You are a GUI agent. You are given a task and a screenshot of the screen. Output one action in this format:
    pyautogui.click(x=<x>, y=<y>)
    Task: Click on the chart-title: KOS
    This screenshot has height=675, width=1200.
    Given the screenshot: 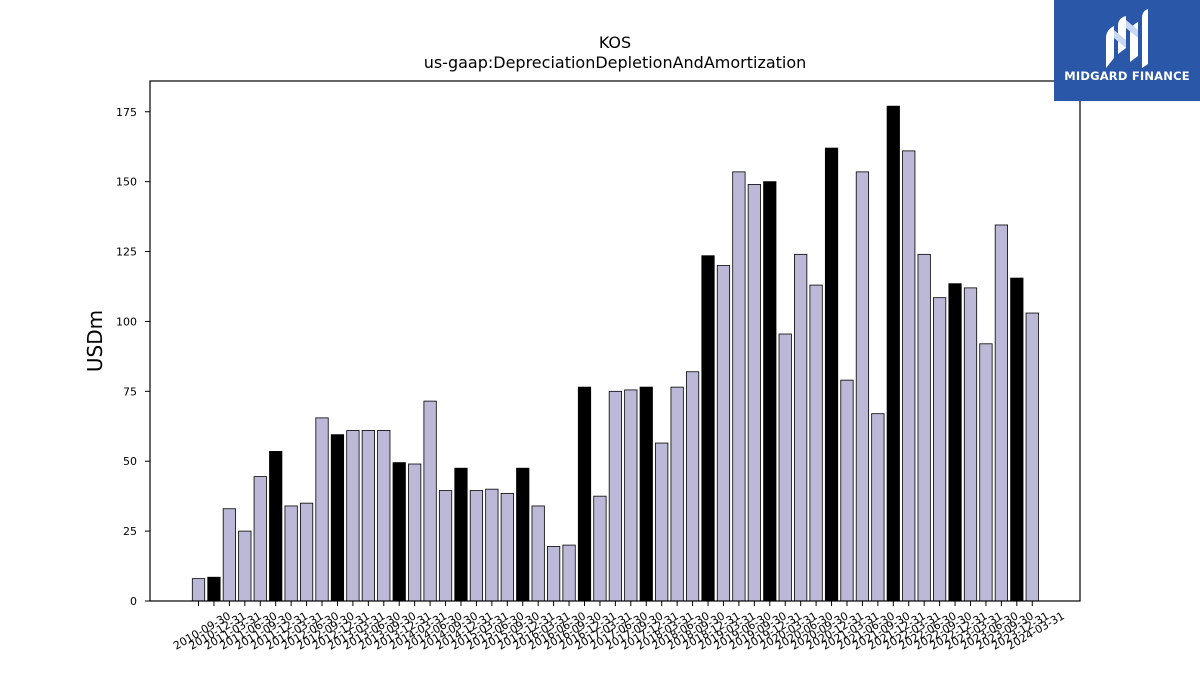 What is the action you would take?
    pyautogui.click(x=615, y=42)
    